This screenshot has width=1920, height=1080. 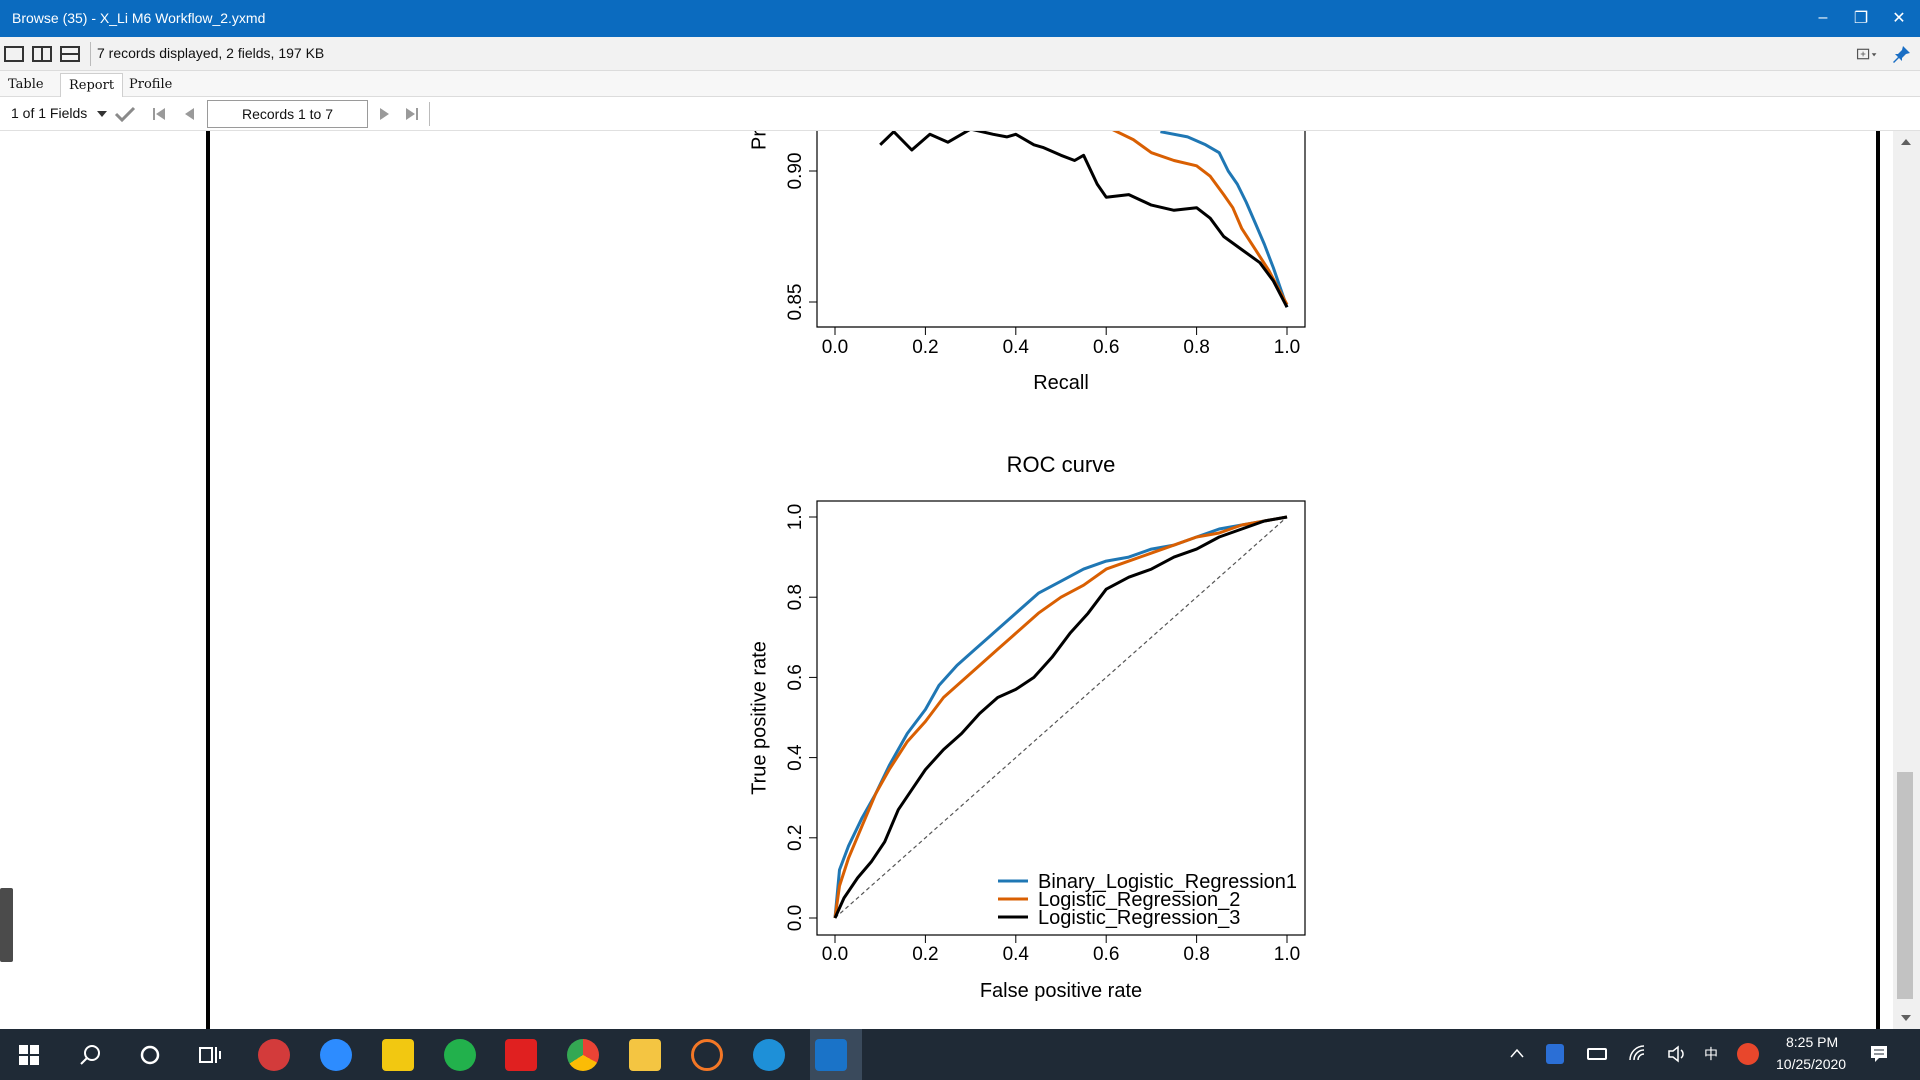 What do you see at coordinates (159, 114) in the screenshot?
I see `first-record-icon` at bounding box center [159, 114].